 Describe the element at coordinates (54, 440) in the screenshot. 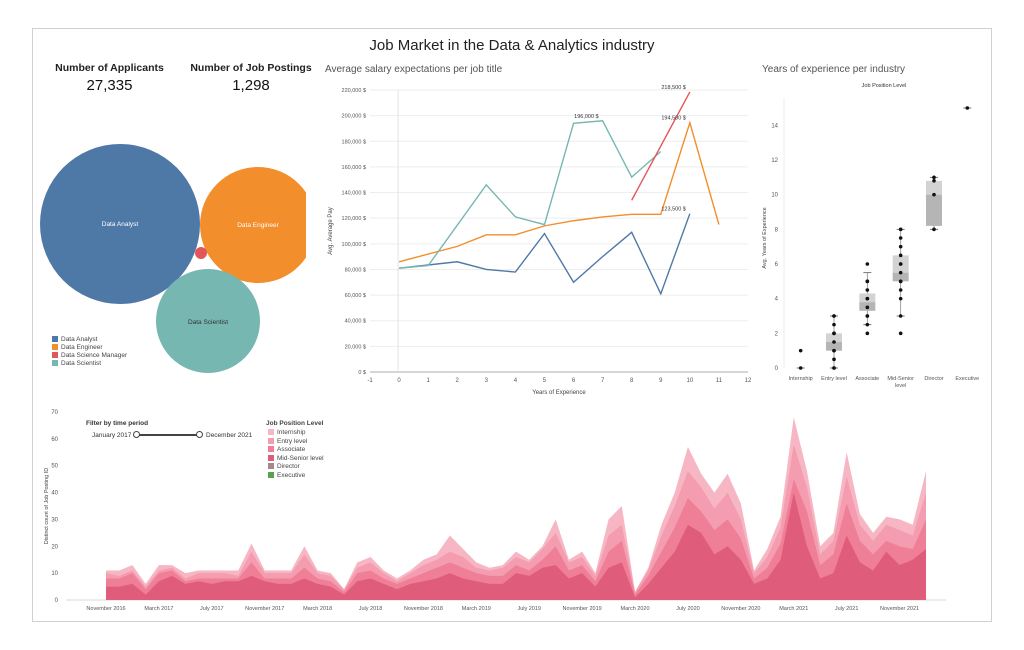

I see `y-tick-label: 60` at that location.